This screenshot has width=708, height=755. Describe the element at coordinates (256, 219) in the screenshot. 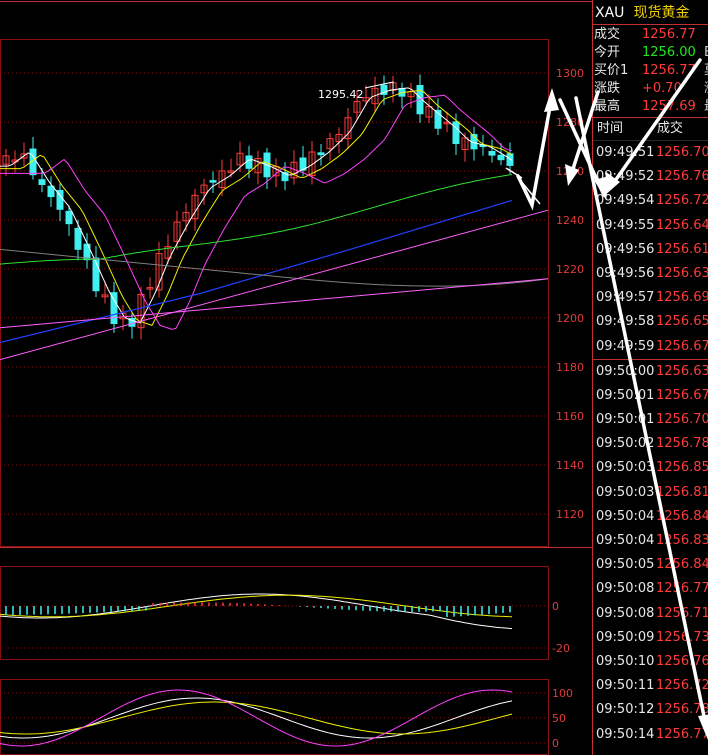

I see `ma30-line` at that location.